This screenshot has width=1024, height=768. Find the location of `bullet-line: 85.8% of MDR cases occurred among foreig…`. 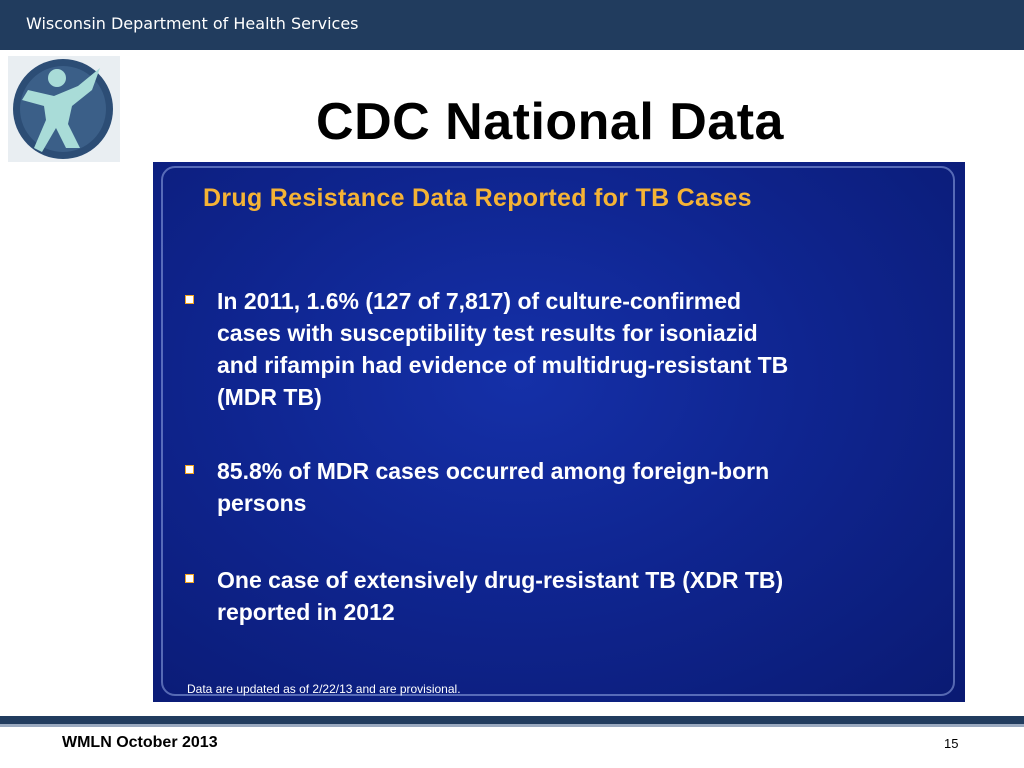

bullet-line: 85.8% of MDR cases occurred among foreig… is located at coordinates (493, 471).